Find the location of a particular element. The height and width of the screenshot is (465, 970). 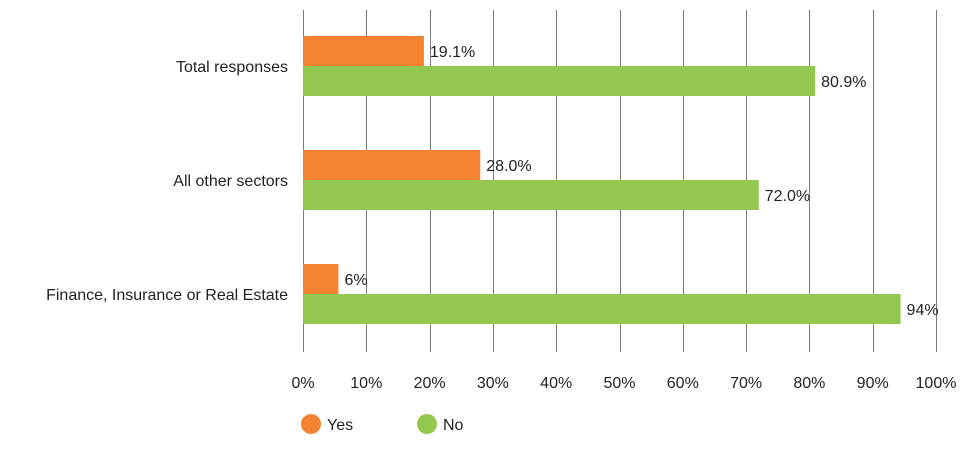

data-label: 19.1% is located at coordinates (452, 52).